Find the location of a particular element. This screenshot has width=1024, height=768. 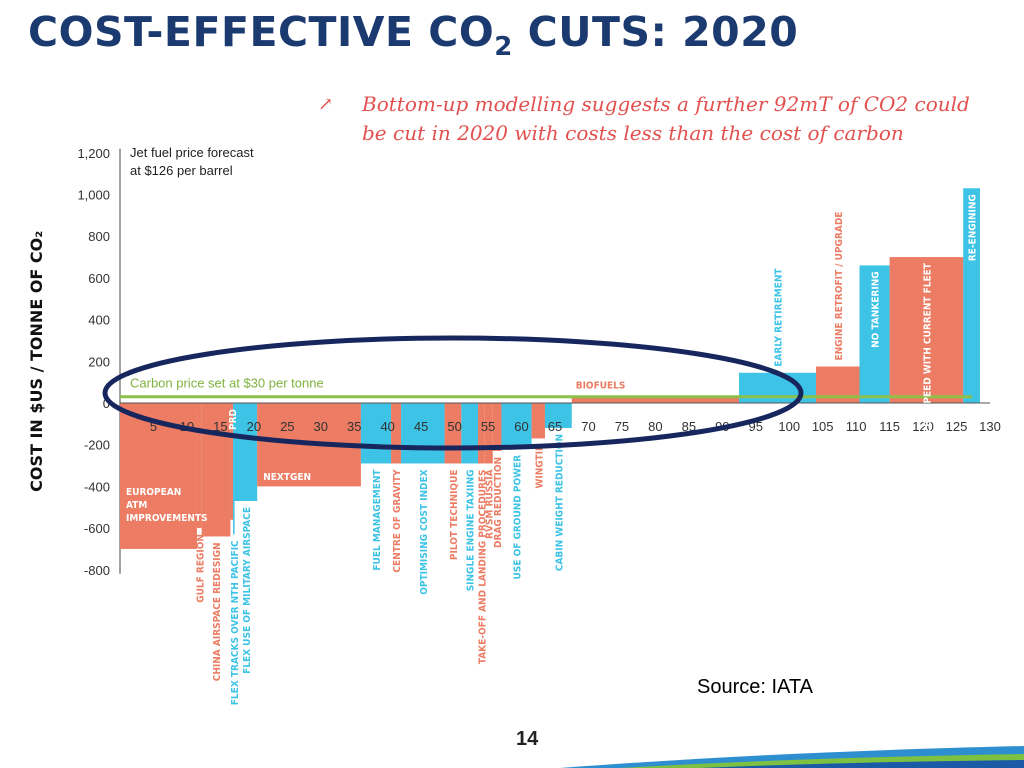

y-tick-label: -600 is located at coordinates (97, 528).